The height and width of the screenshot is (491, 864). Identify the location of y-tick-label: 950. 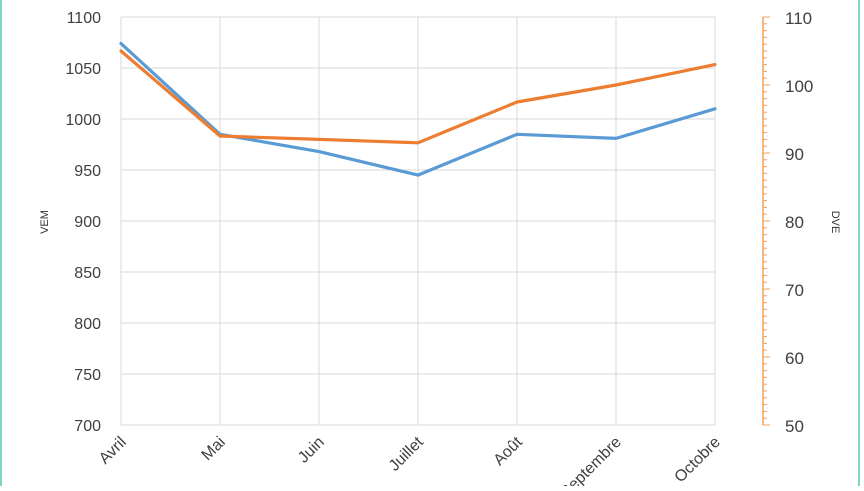
(87, 171).